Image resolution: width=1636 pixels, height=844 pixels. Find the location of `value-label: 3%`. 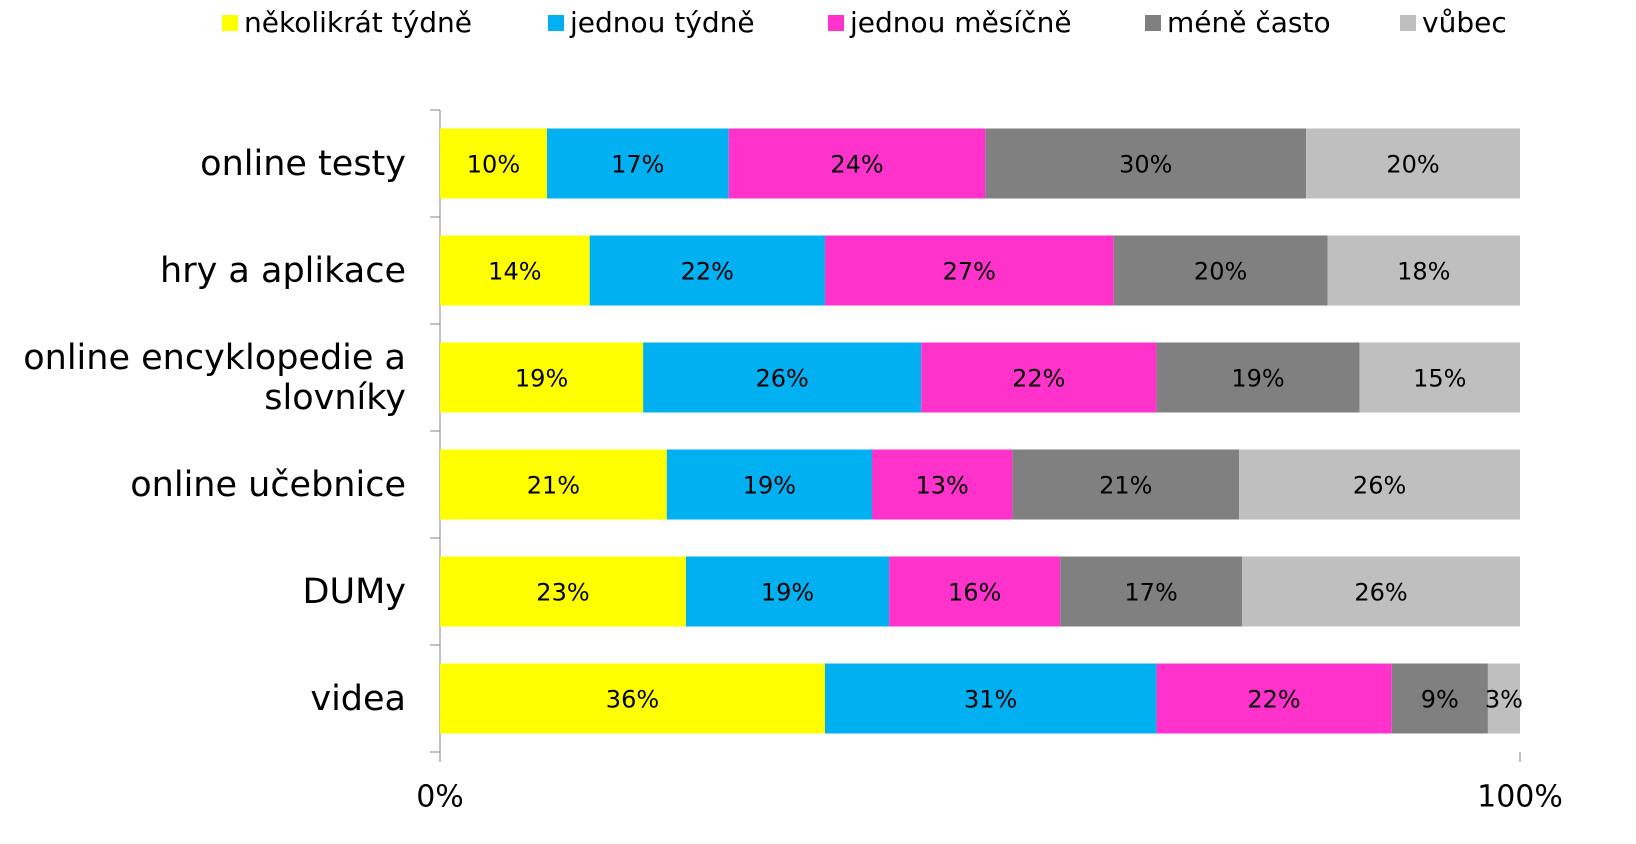

value-label: 3% is located at coordinates (1504, 700).